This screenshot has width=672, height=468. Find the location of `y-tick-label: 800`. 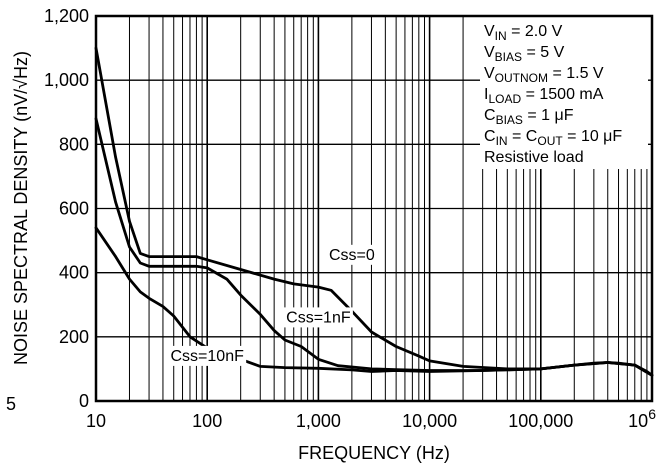

y-tick-label: 800 is located at coordinates (74, 144).